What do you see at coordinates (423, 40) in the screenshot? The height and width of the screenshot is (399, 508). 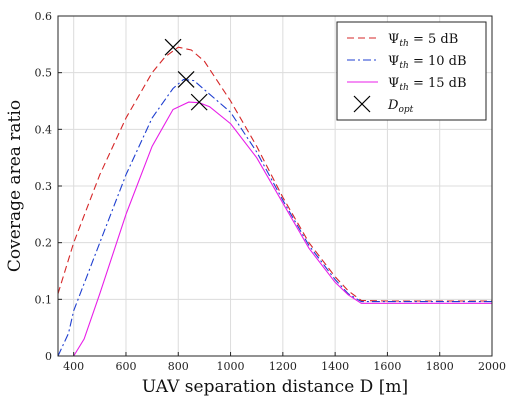 I see `legend-label-1: Ψth = 5 dB` at bounding box center [423, 40].